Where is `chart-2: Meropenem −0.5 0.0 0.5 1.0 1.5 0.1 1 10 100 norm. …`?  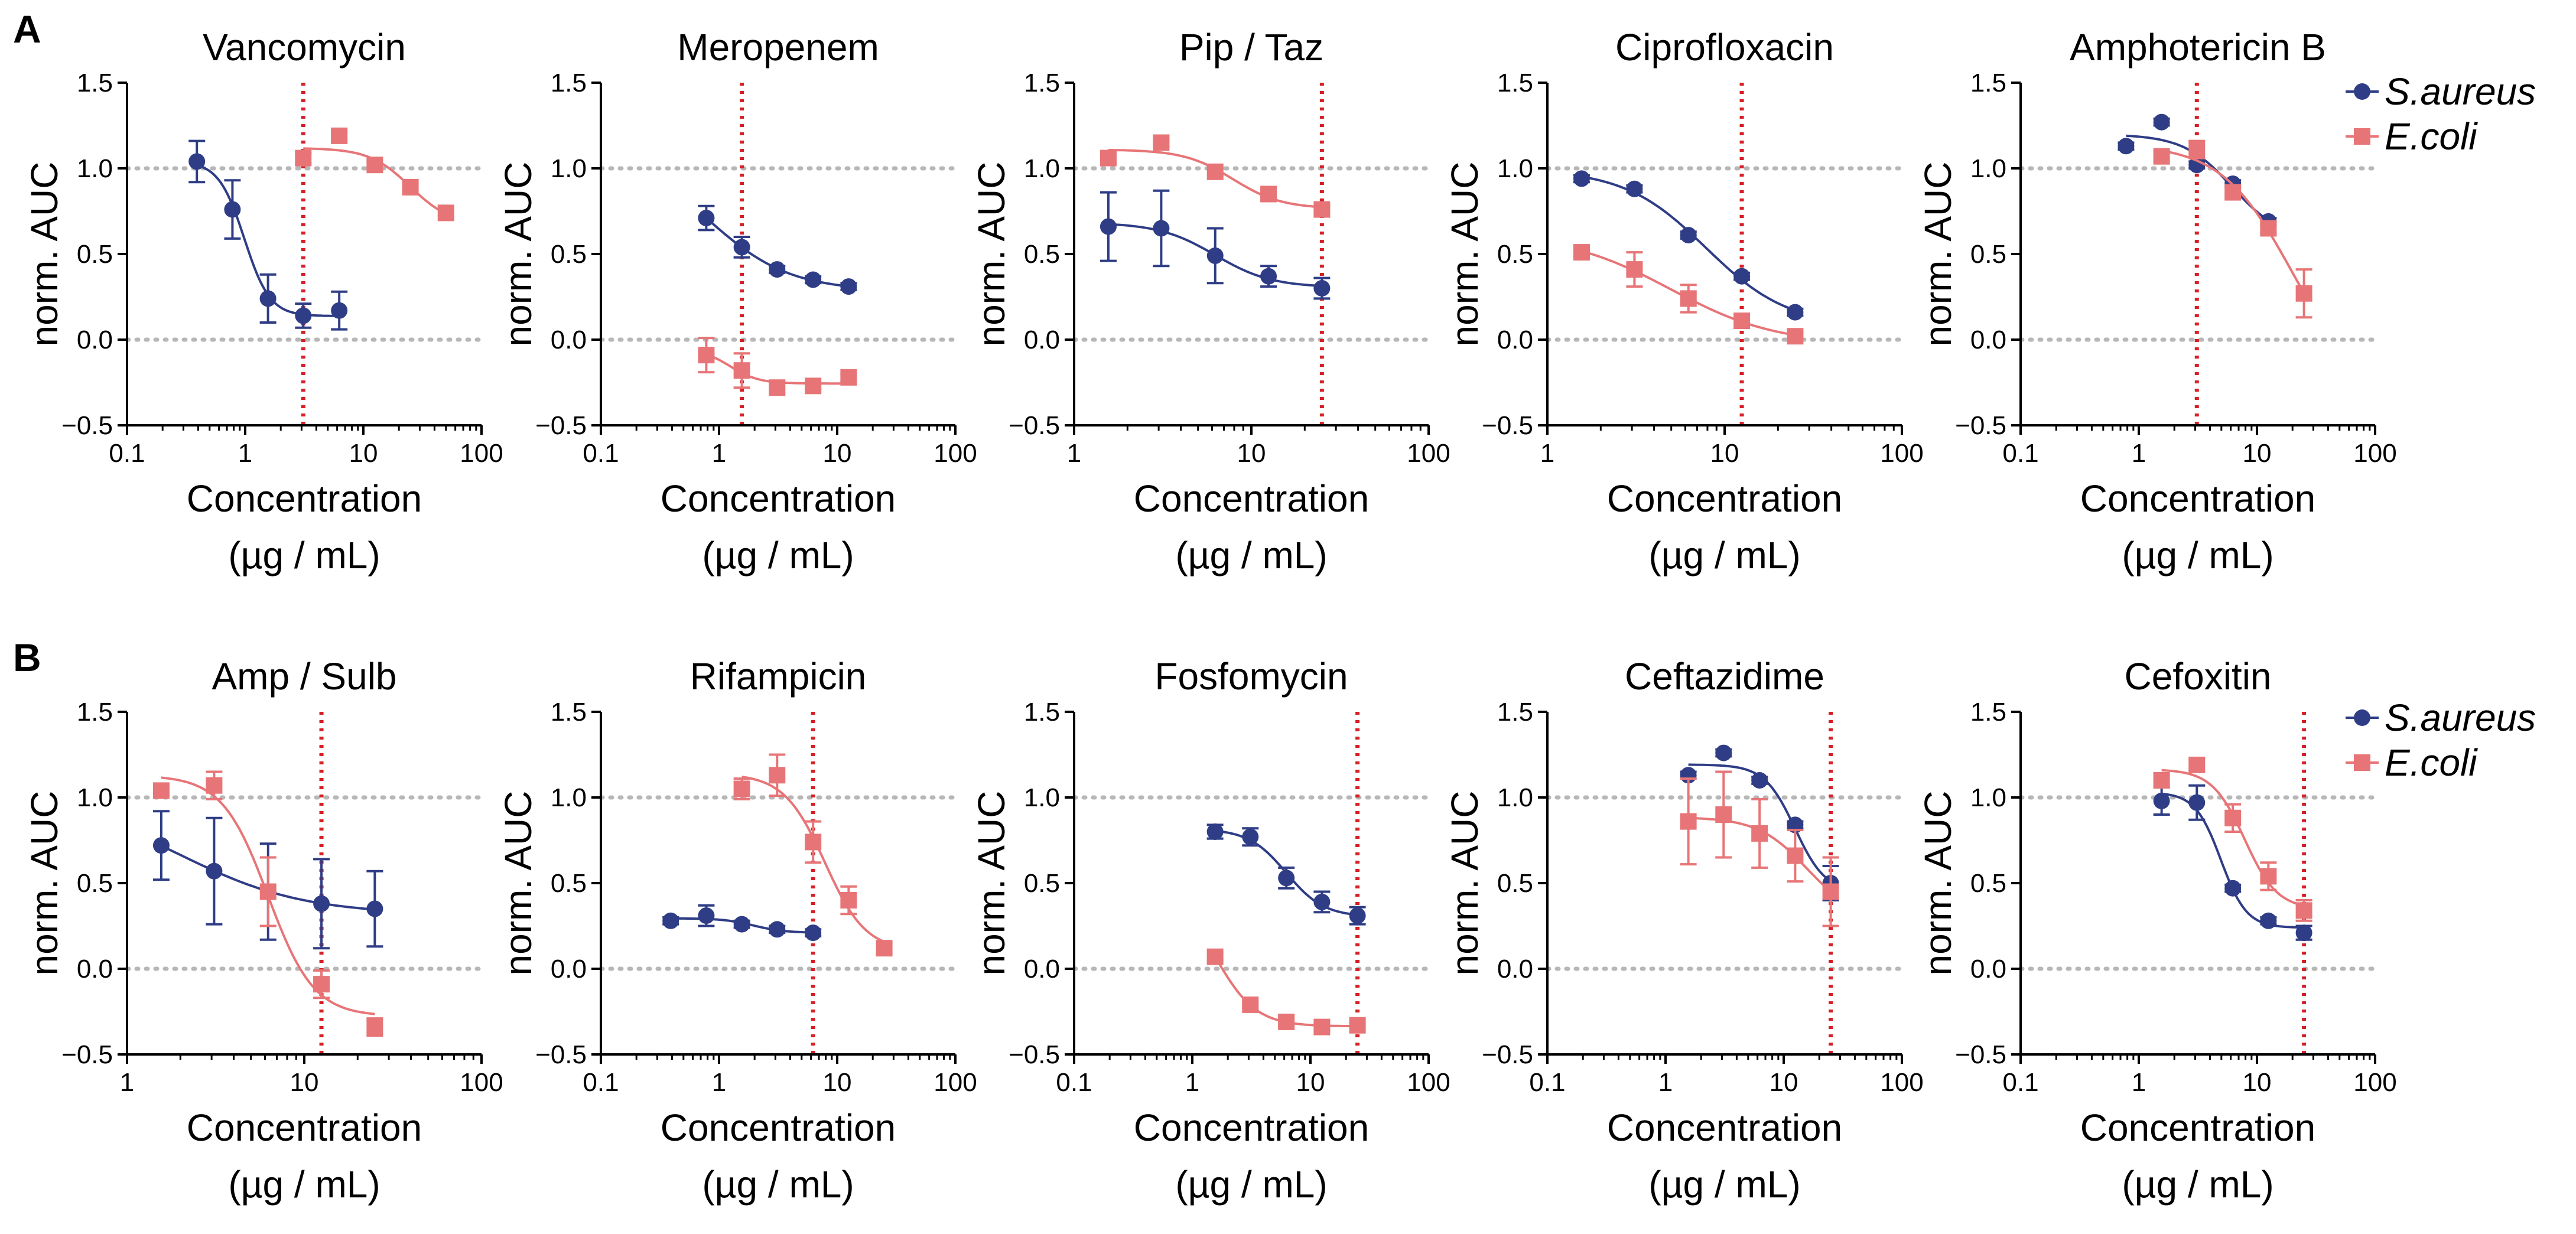 chart-2: Meropenem −0.5 0.0 0.5 1.0 1.5 0.1 1 10 100 norm. … is located at coordinates (737, 301).